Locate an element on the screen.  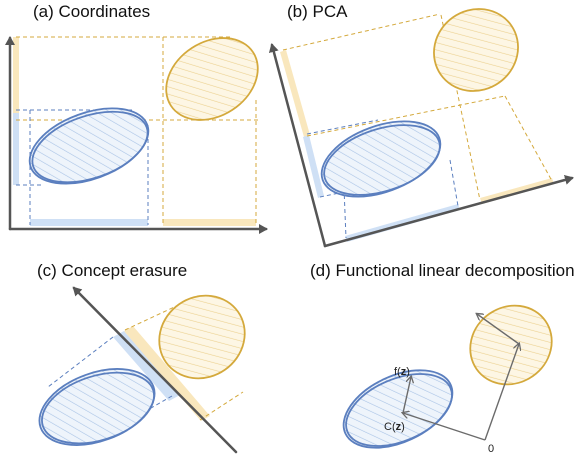
vector-c-to-f is located at coordinates (406, 395).